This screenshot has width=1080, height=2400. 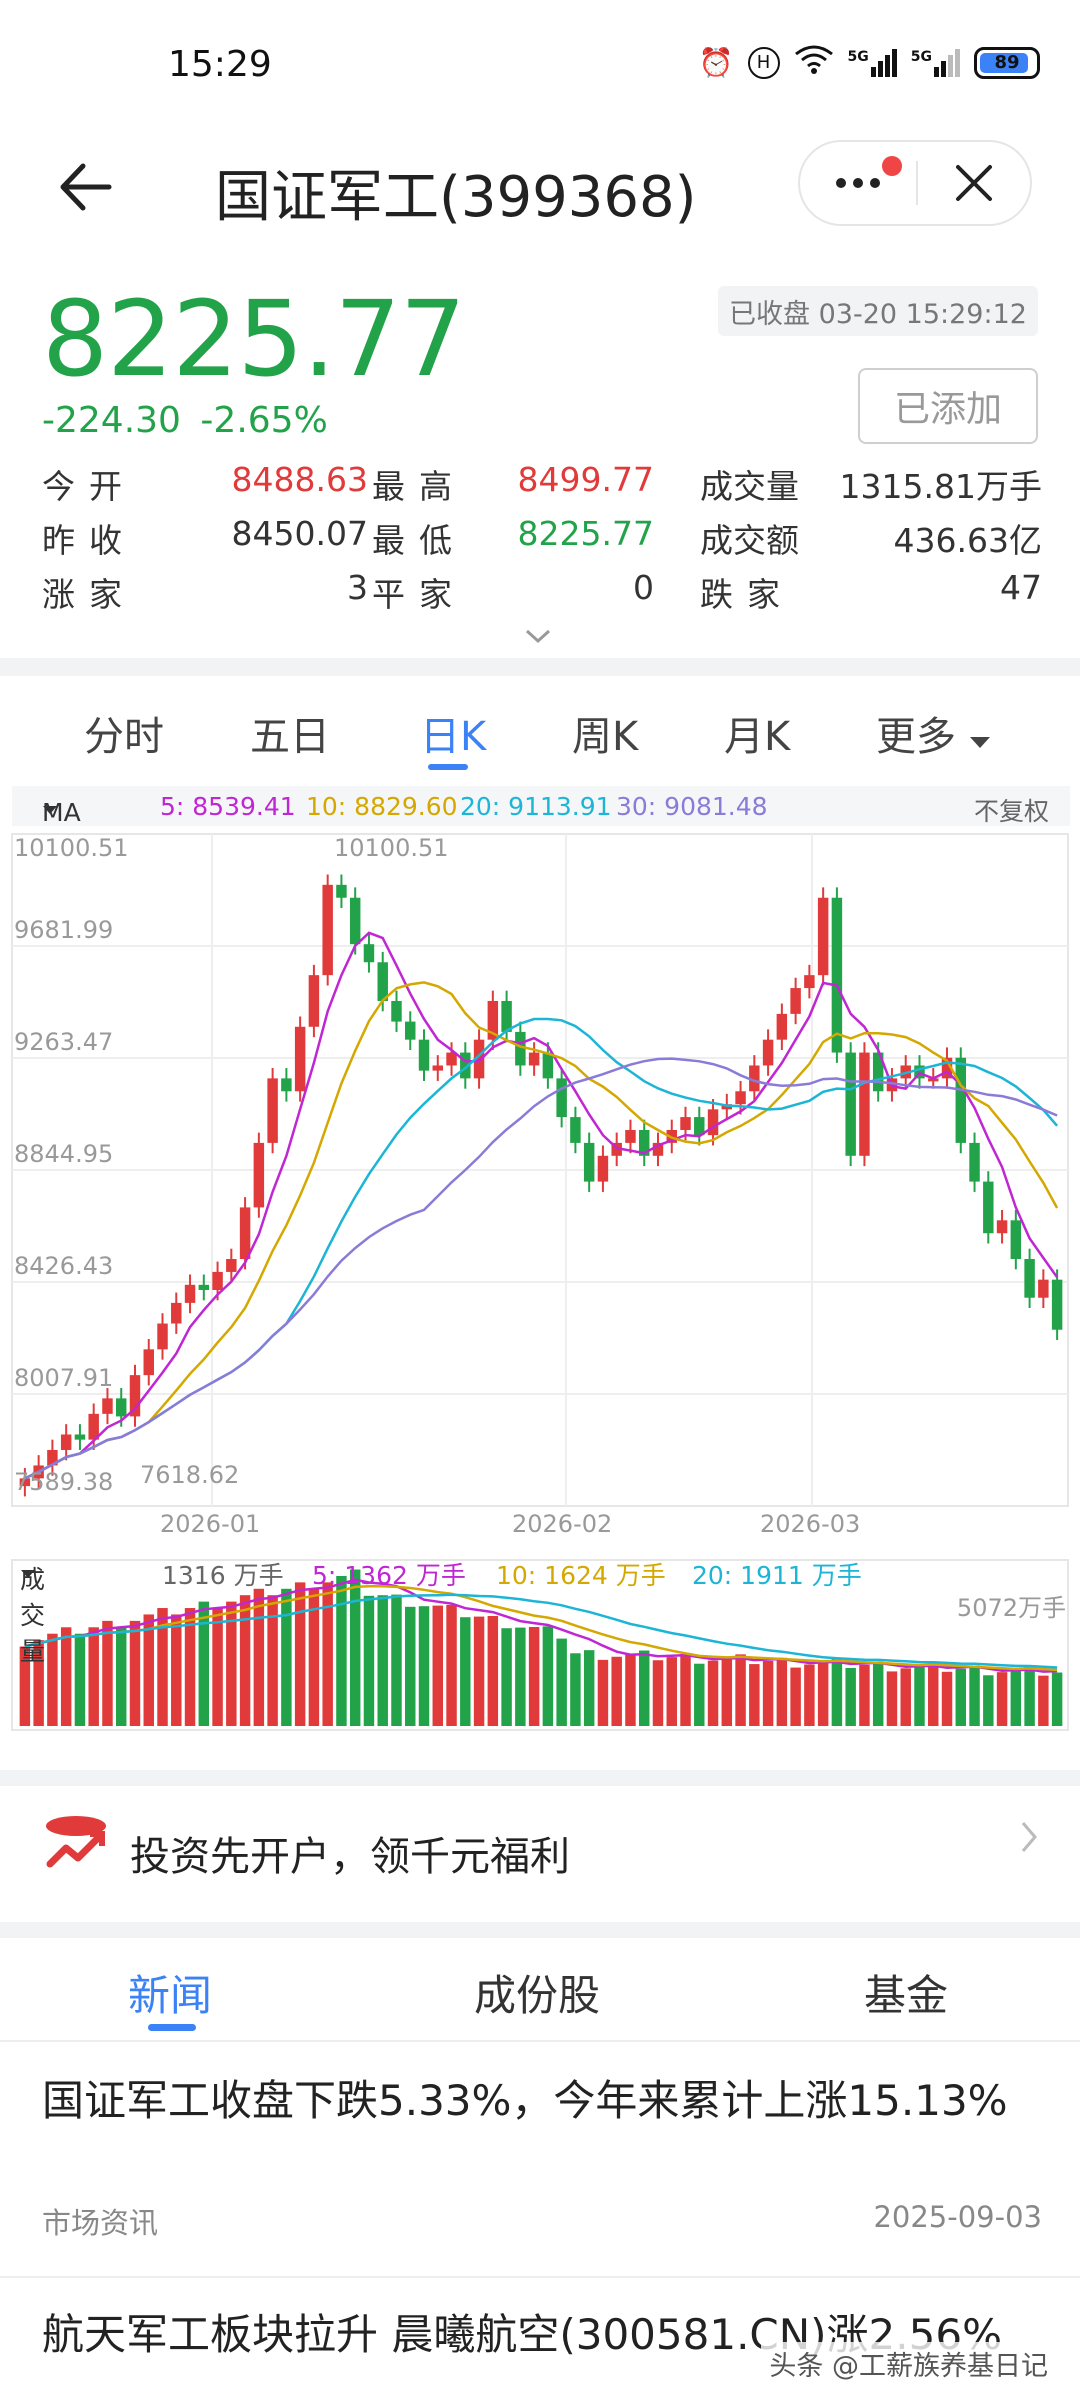 What do you see at coordinates (541, 1628) in the screenshot?
I see `volume-ma-line` at bounding box center [541, 1628].